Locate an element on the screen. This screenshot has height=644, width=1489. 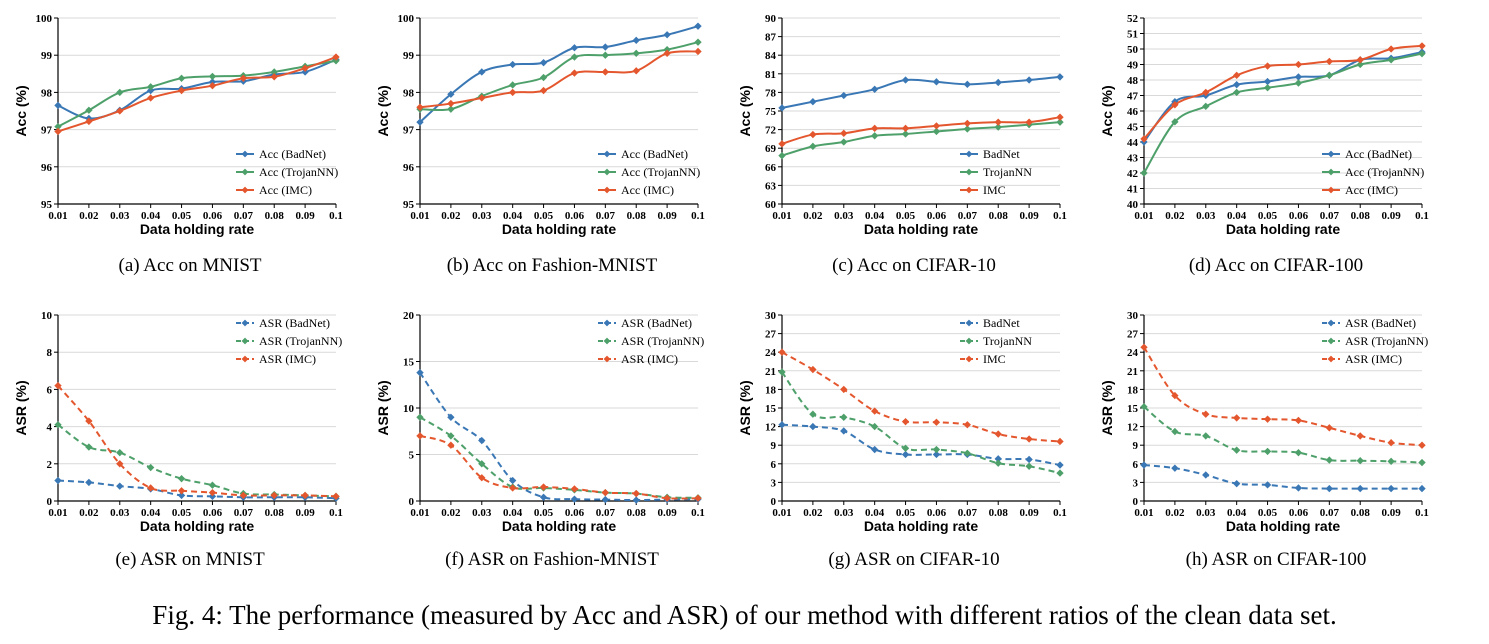
x-tick-label-e-8: 0.09 is located at coordinates (305, 513).